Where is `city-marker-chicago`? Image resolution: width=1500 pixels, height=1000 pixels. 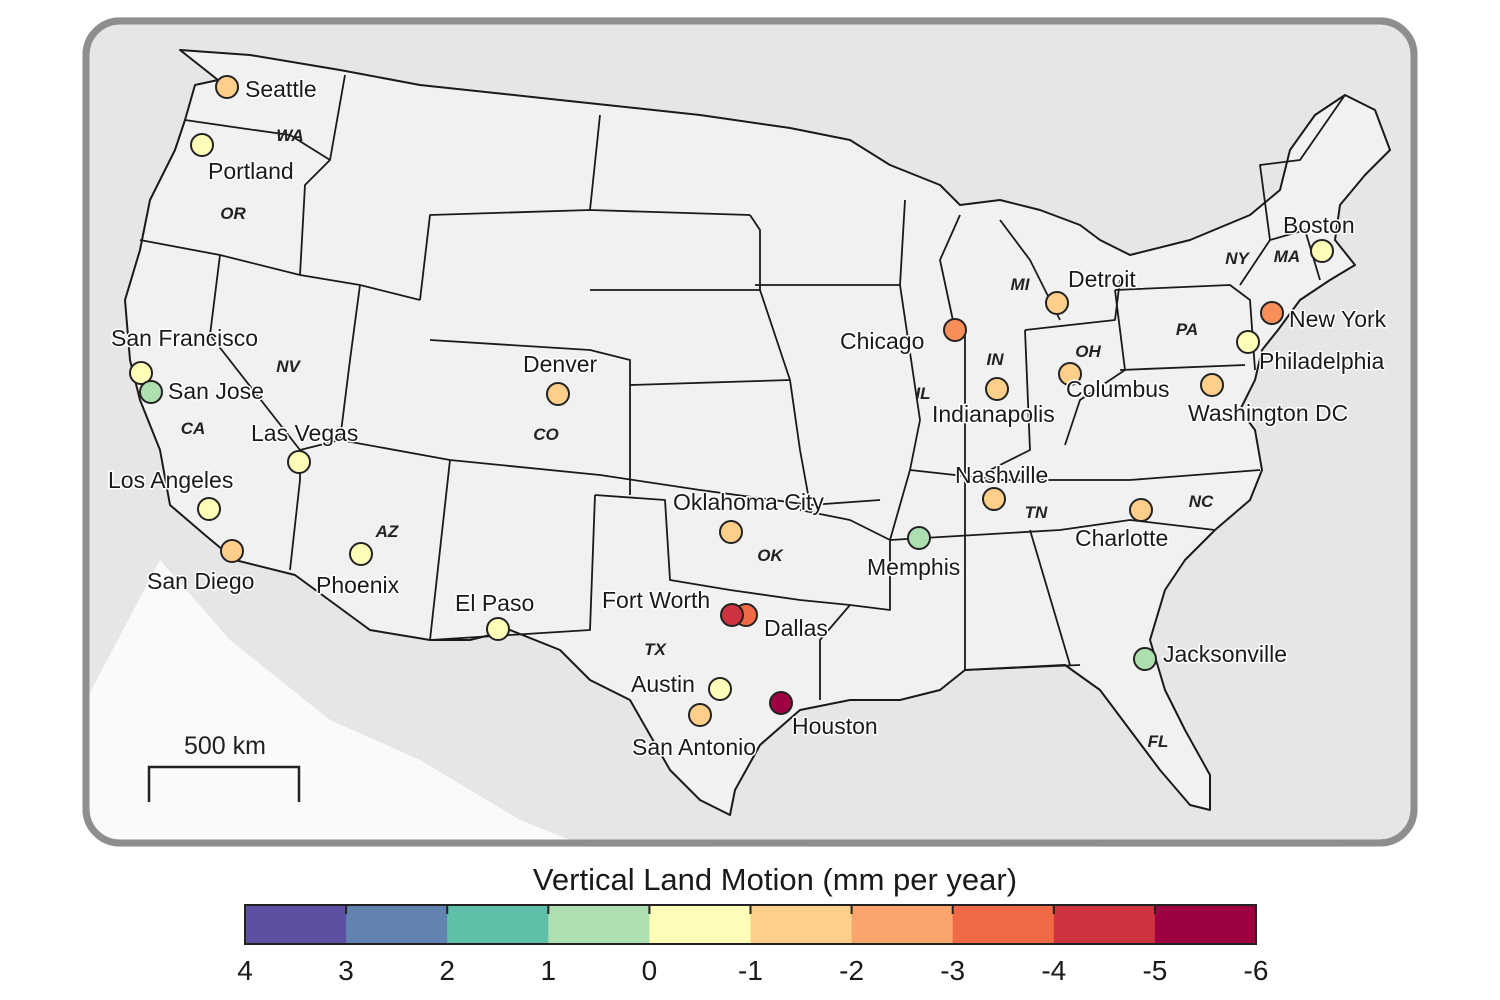 city-marker-chicago is located at coordinates (955, 330).